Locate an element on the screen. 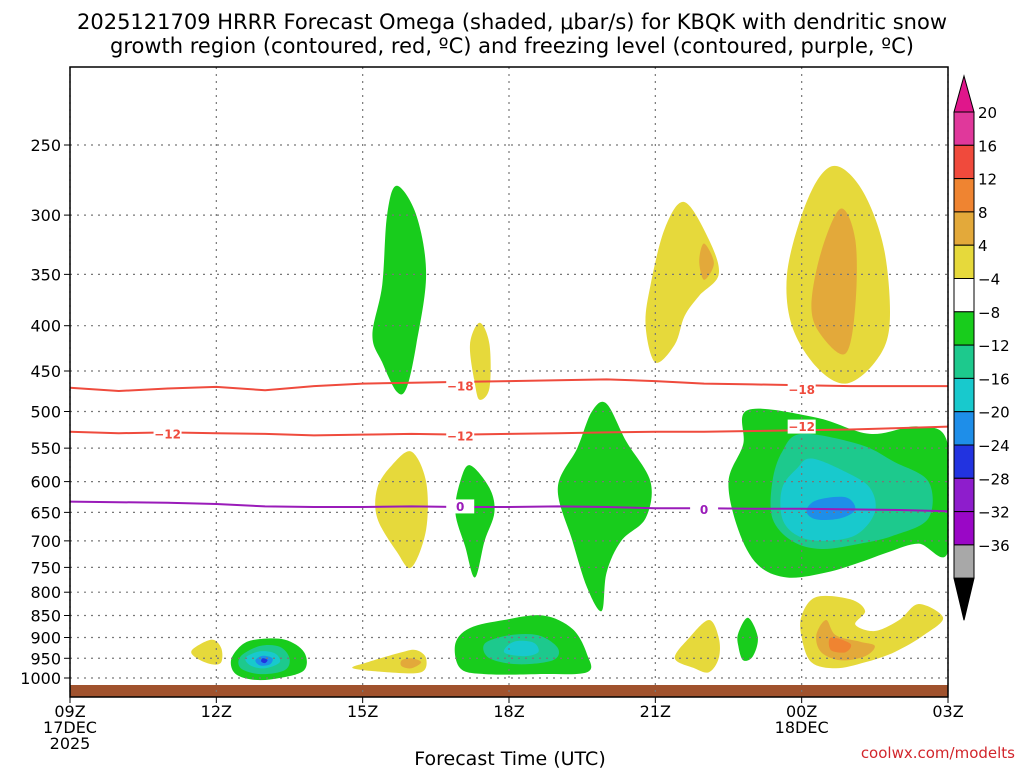 The image size is (1024, 768). colorbar-label-13: −36 is located at coordinates (994, 546).